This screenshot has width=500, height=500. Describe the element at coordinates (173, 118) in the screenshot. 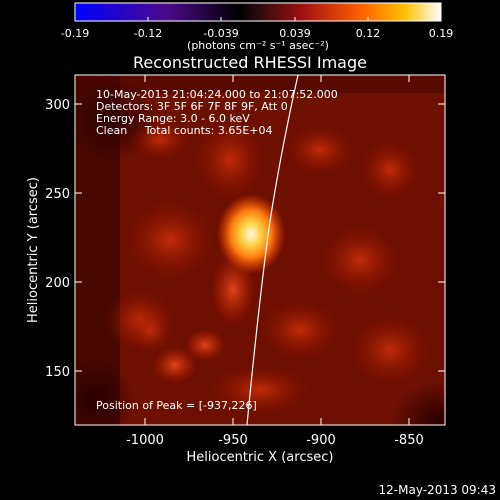

I see `energy-range: Energy Range: 3.0 - 6.0 keV` at that location.